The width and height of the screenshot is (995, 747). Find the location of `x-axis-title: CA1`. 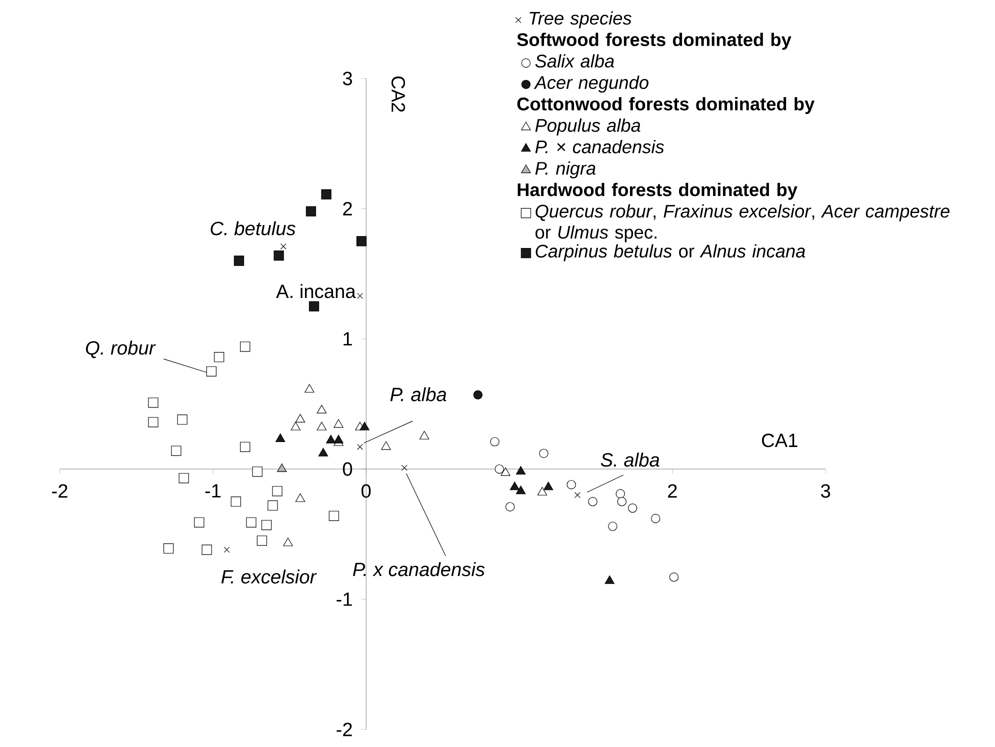

x-axis-title: CA1 is located at coordinates (780, 441).